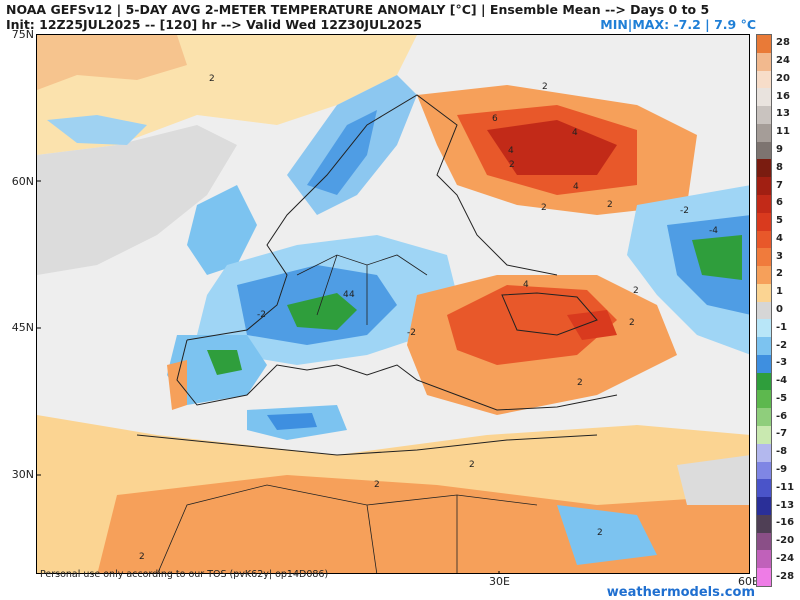 This screenshot has width=800, height=600. What do you see at coordinates (499, 581) in the screenshot?
I see `lon-label-30e: 30E` at bounding box center [499, 581].